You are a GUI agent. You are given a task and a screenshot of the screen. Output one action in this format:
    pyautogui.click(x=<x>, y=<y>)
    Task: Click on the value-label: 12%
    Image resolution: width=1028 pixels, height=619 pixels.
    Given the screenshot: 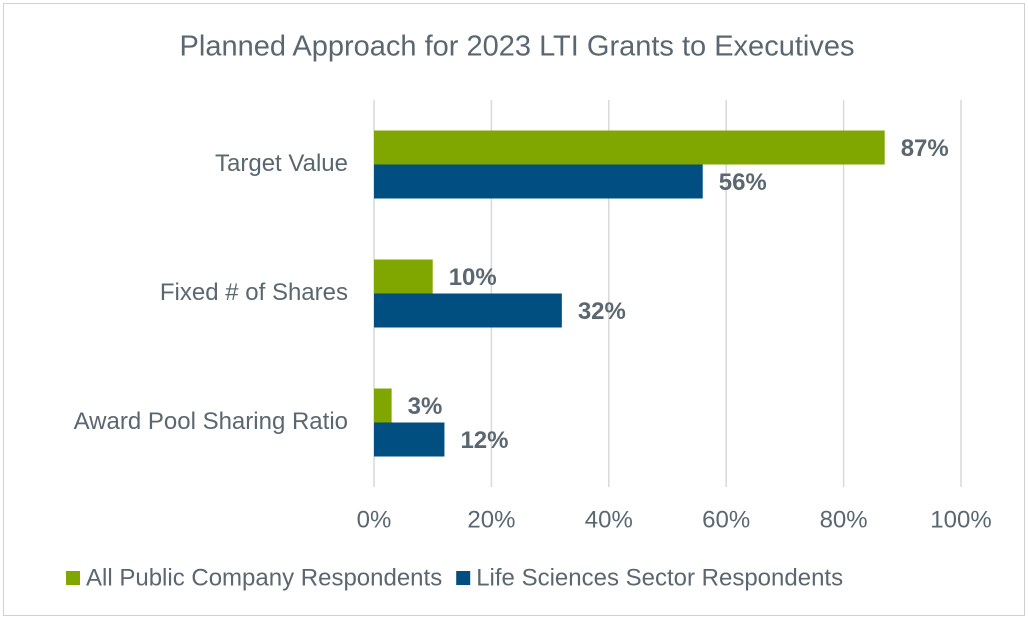 What is the action you would take?
    pyautogui.click(x=484, y=440)
    